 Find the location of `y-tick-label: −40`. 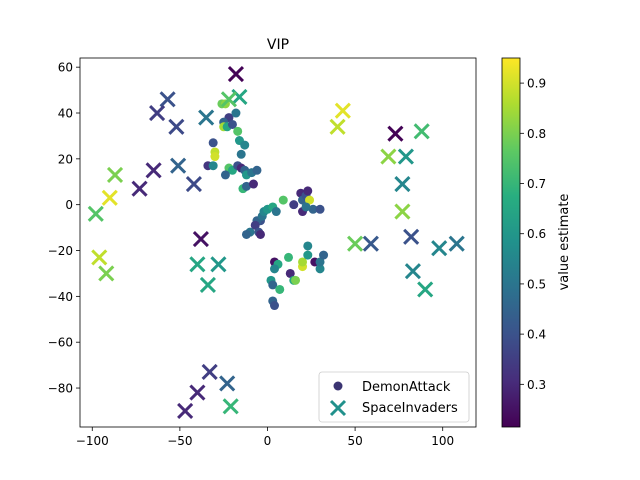

y-tick-label: −40 is located at coordinates (60, 297).